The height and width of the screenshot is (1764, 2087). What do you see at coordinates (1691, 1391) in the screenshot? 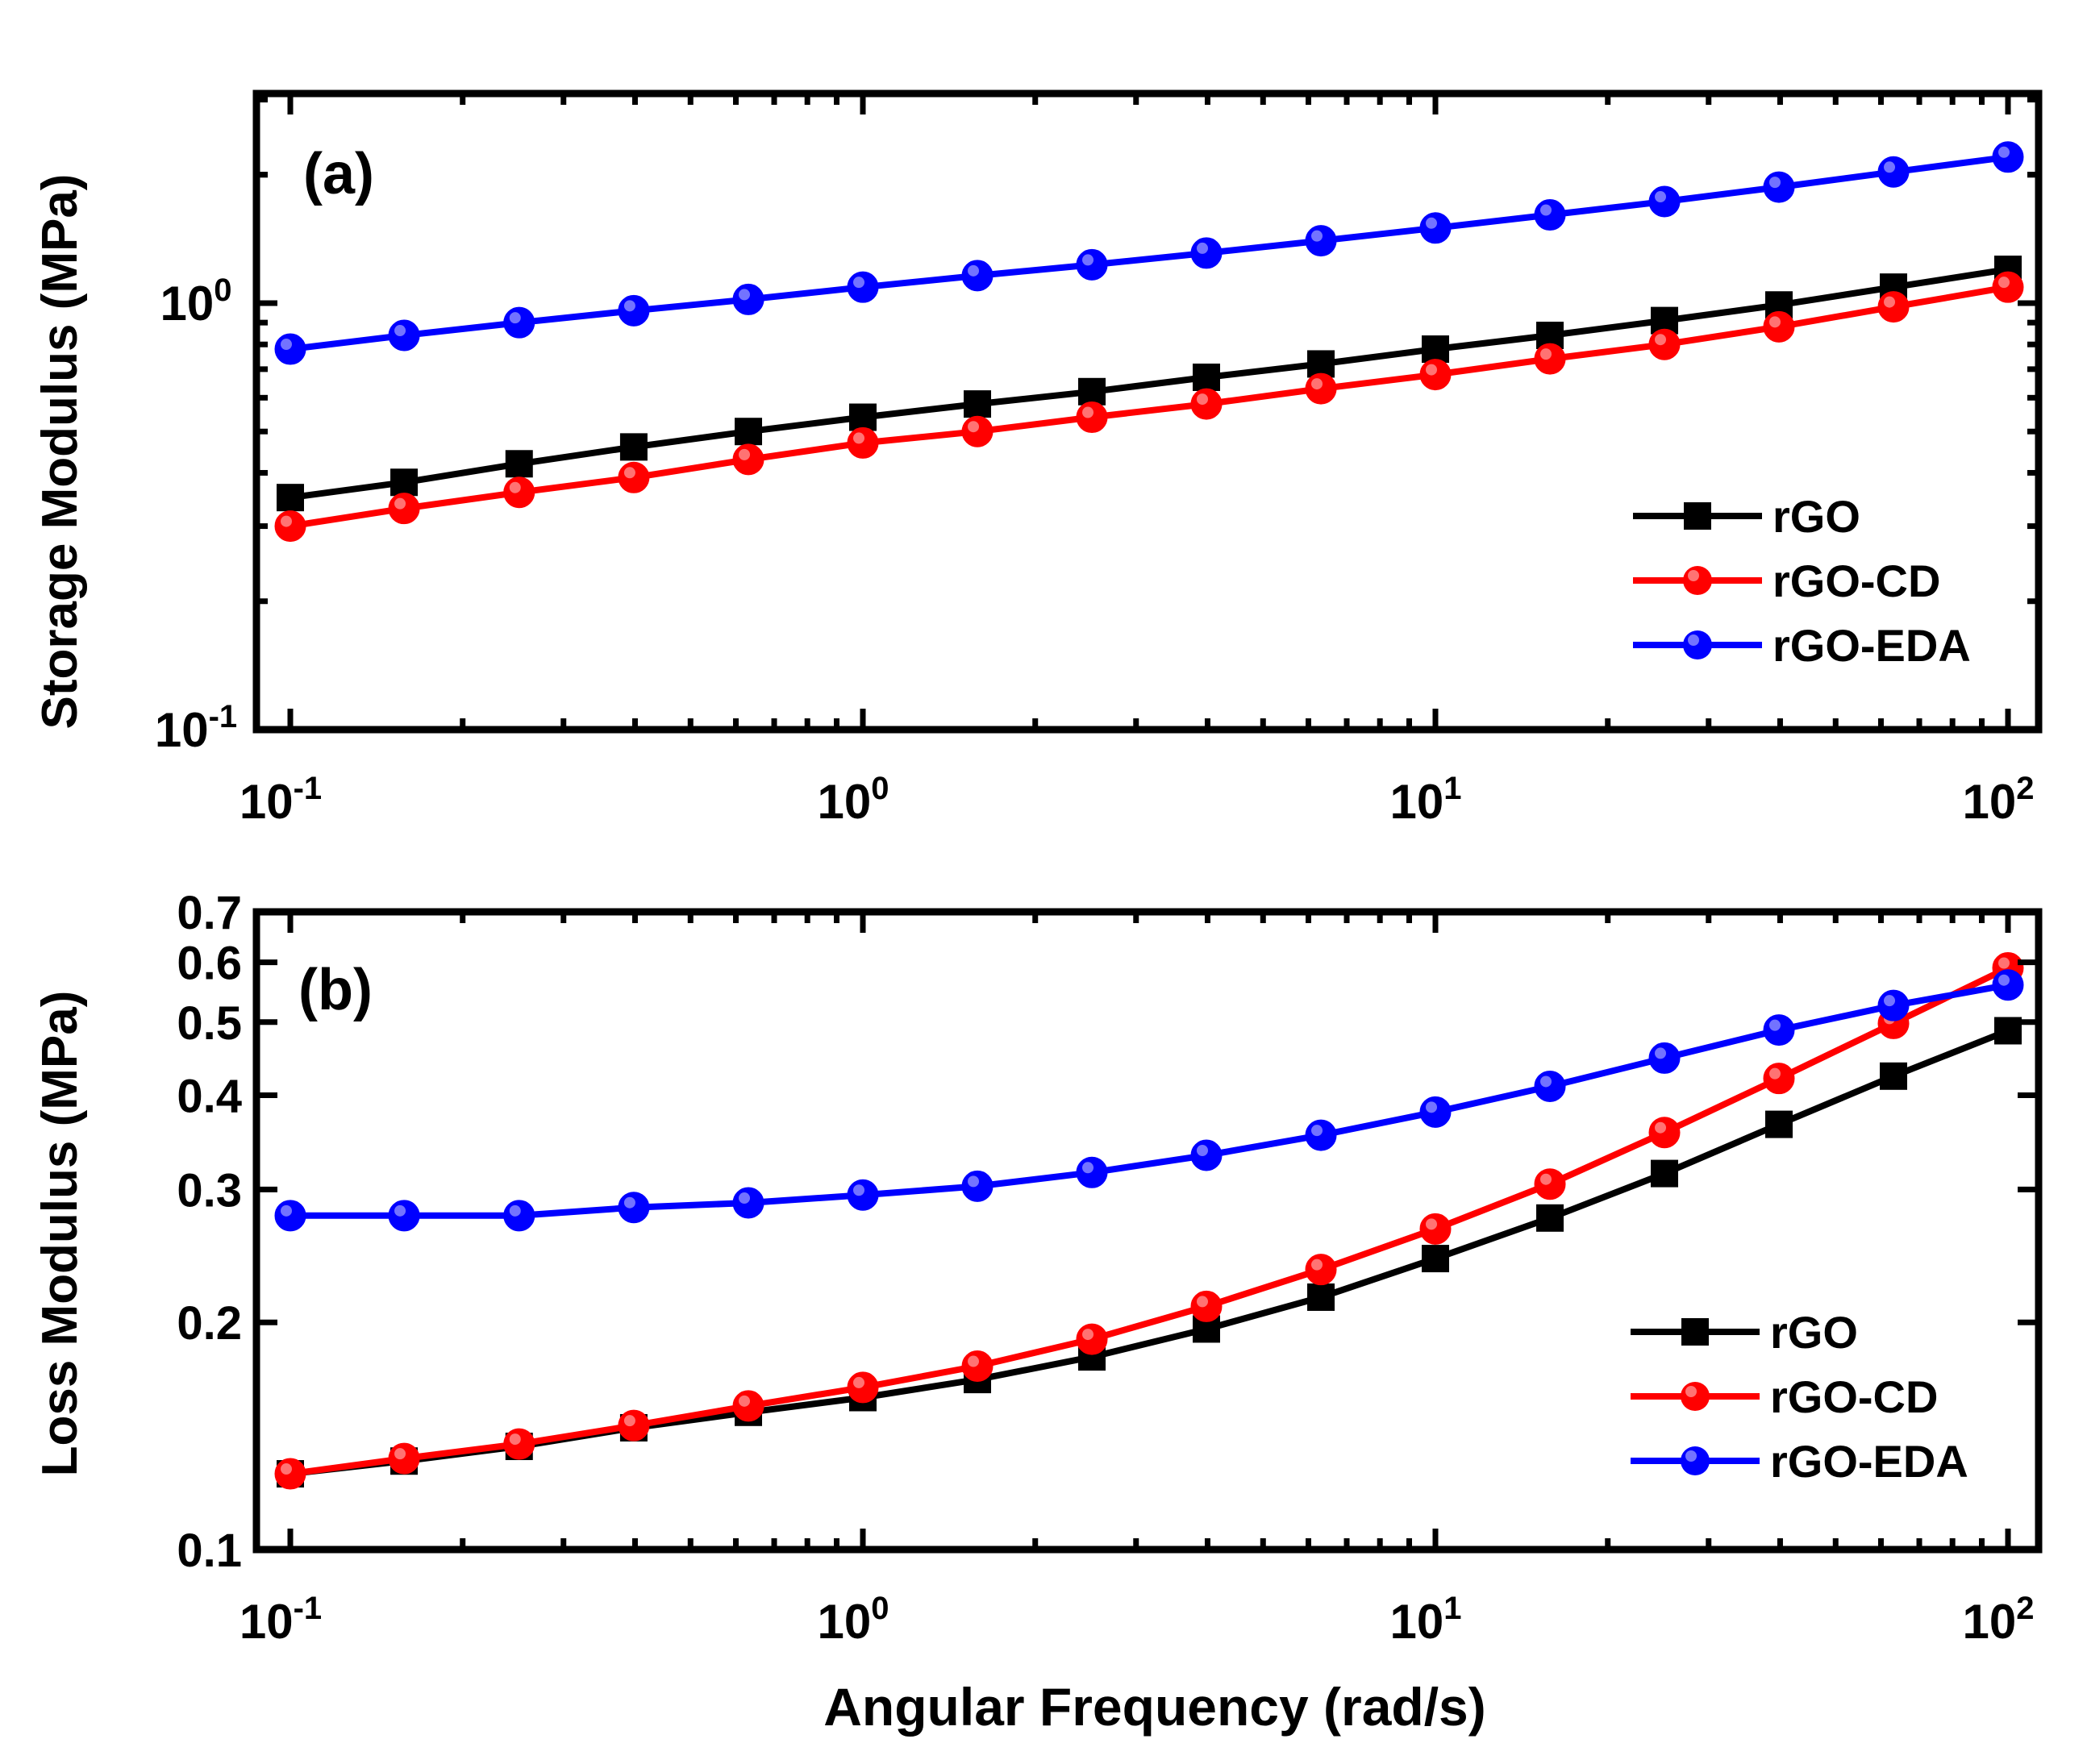
I see `loss-legend-marker-highlight` at bounding box center [1691, 1391].